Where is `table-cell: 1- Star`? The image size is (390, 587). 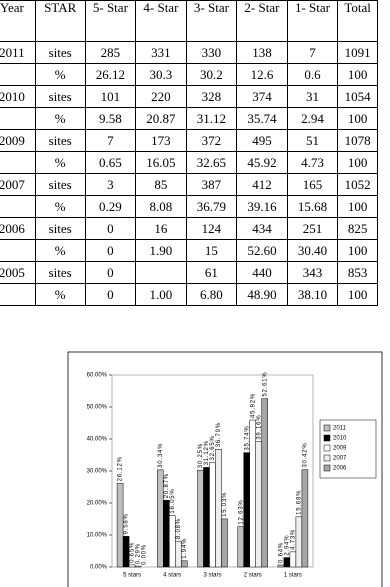 table-cell: 1- Star is located at coordinates (312, 21).